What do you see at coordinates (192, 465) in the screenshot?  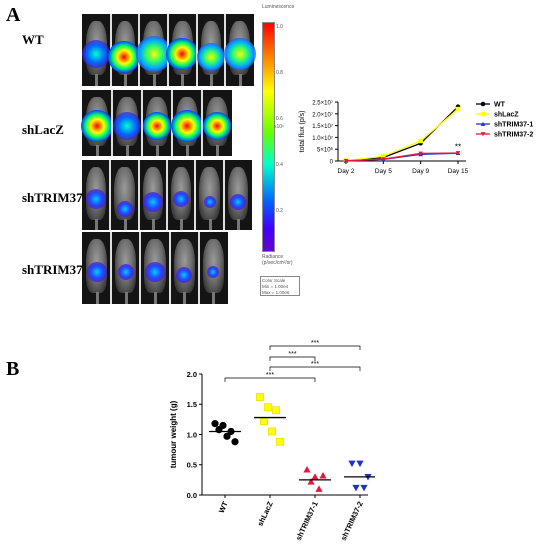 I see `y-tick-label: 0.5` at bounding box center [192, 465].